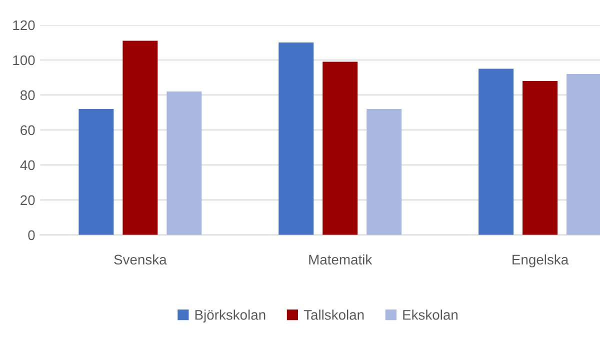 The width and height of the screenshot is (600, 338). Describe the element at coordinates (27, 165) in the screenshot. I see `y-tick-label: 40` at that location.